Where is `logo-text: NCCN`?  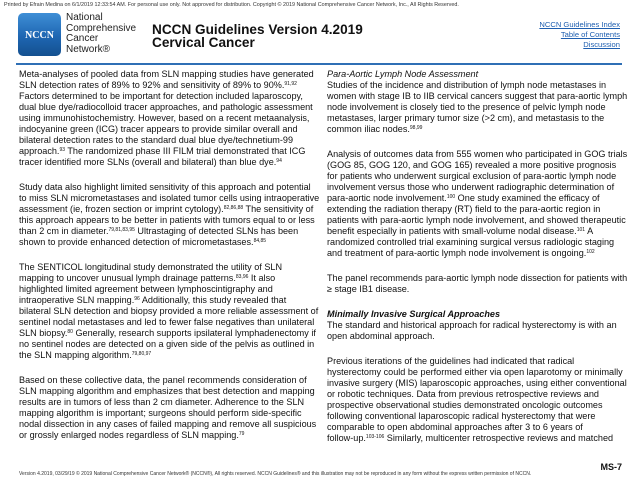 logo-text: NCCN is located at coordinates (39, 35).